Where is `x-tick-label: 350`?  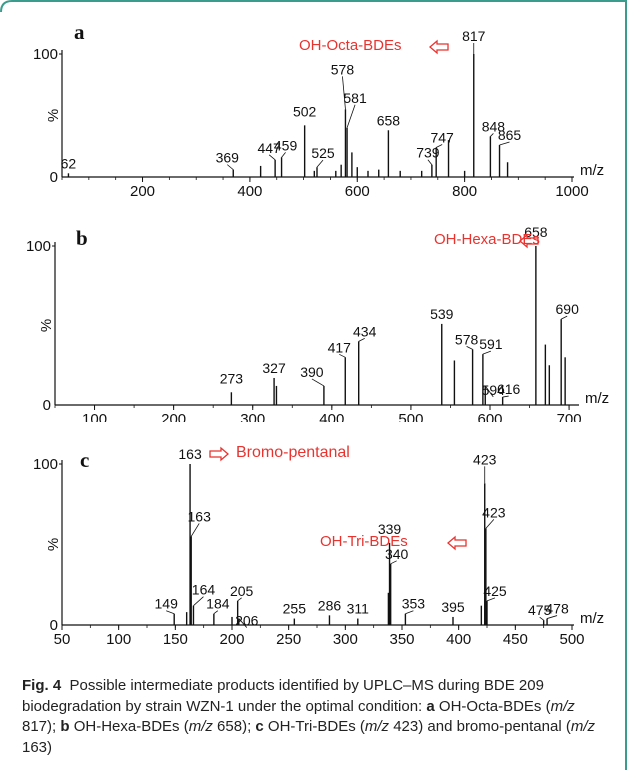 x-tick-label: 350 is located at coordinates (401, 639).